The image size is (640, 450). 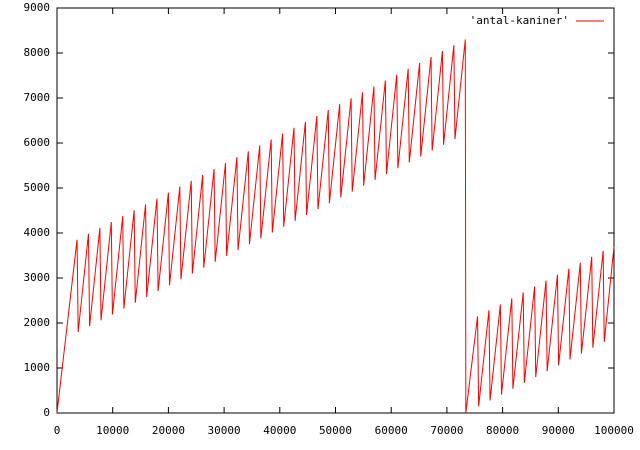 What do you see at coordinates (558, 430) in the screenshot?
I see `x-tick-label: 90000` at bounding box center [558, 430].